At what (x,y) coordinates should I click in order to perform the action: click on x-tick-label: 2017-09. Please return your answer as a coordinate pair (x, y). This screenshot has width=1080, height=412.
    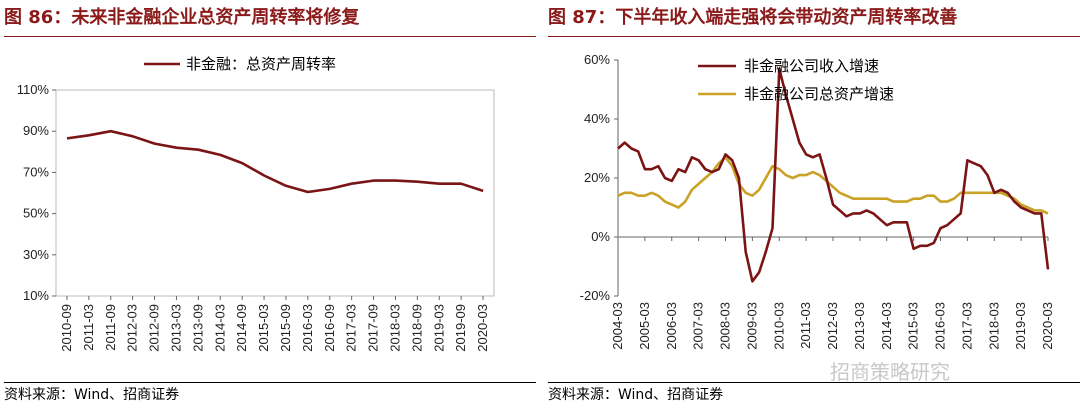
    Looking at the image, I should click on (373, 328).